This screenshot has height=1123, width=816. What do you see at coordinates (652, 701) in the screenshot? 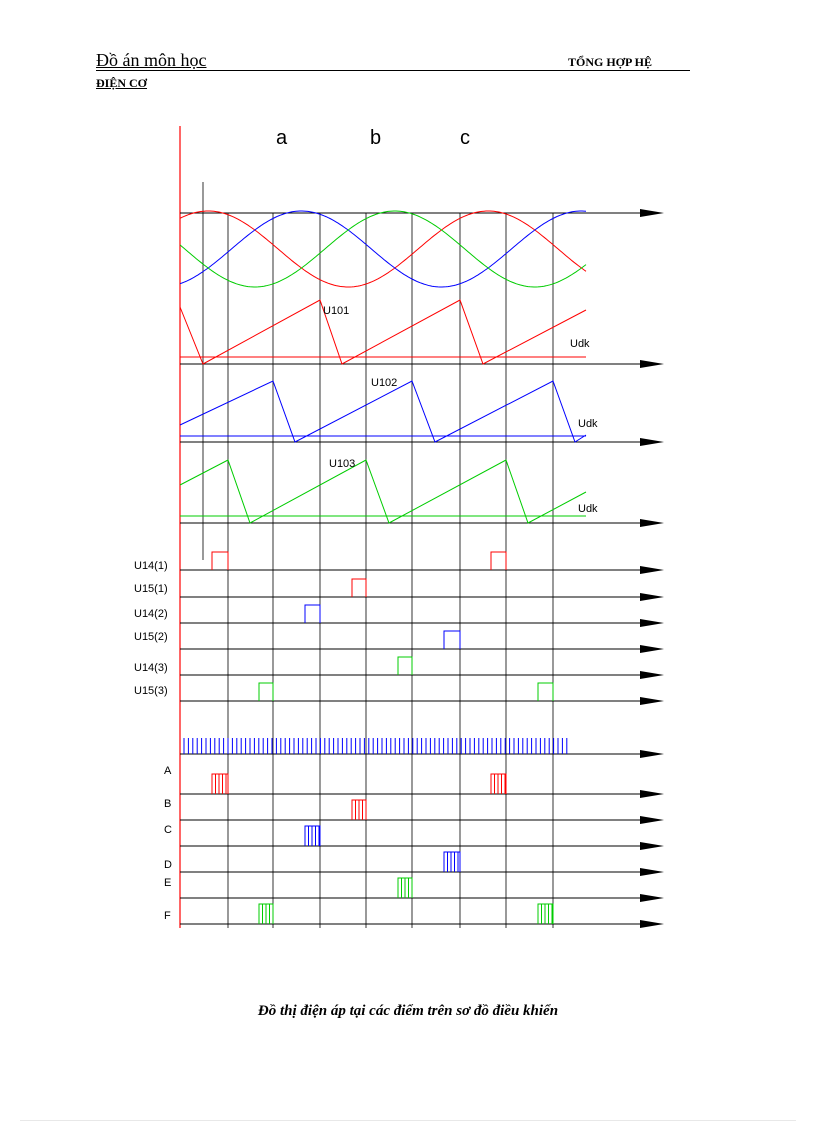
I see `axis-pulse-row-6-arrow` at bounding box center [652, 701].